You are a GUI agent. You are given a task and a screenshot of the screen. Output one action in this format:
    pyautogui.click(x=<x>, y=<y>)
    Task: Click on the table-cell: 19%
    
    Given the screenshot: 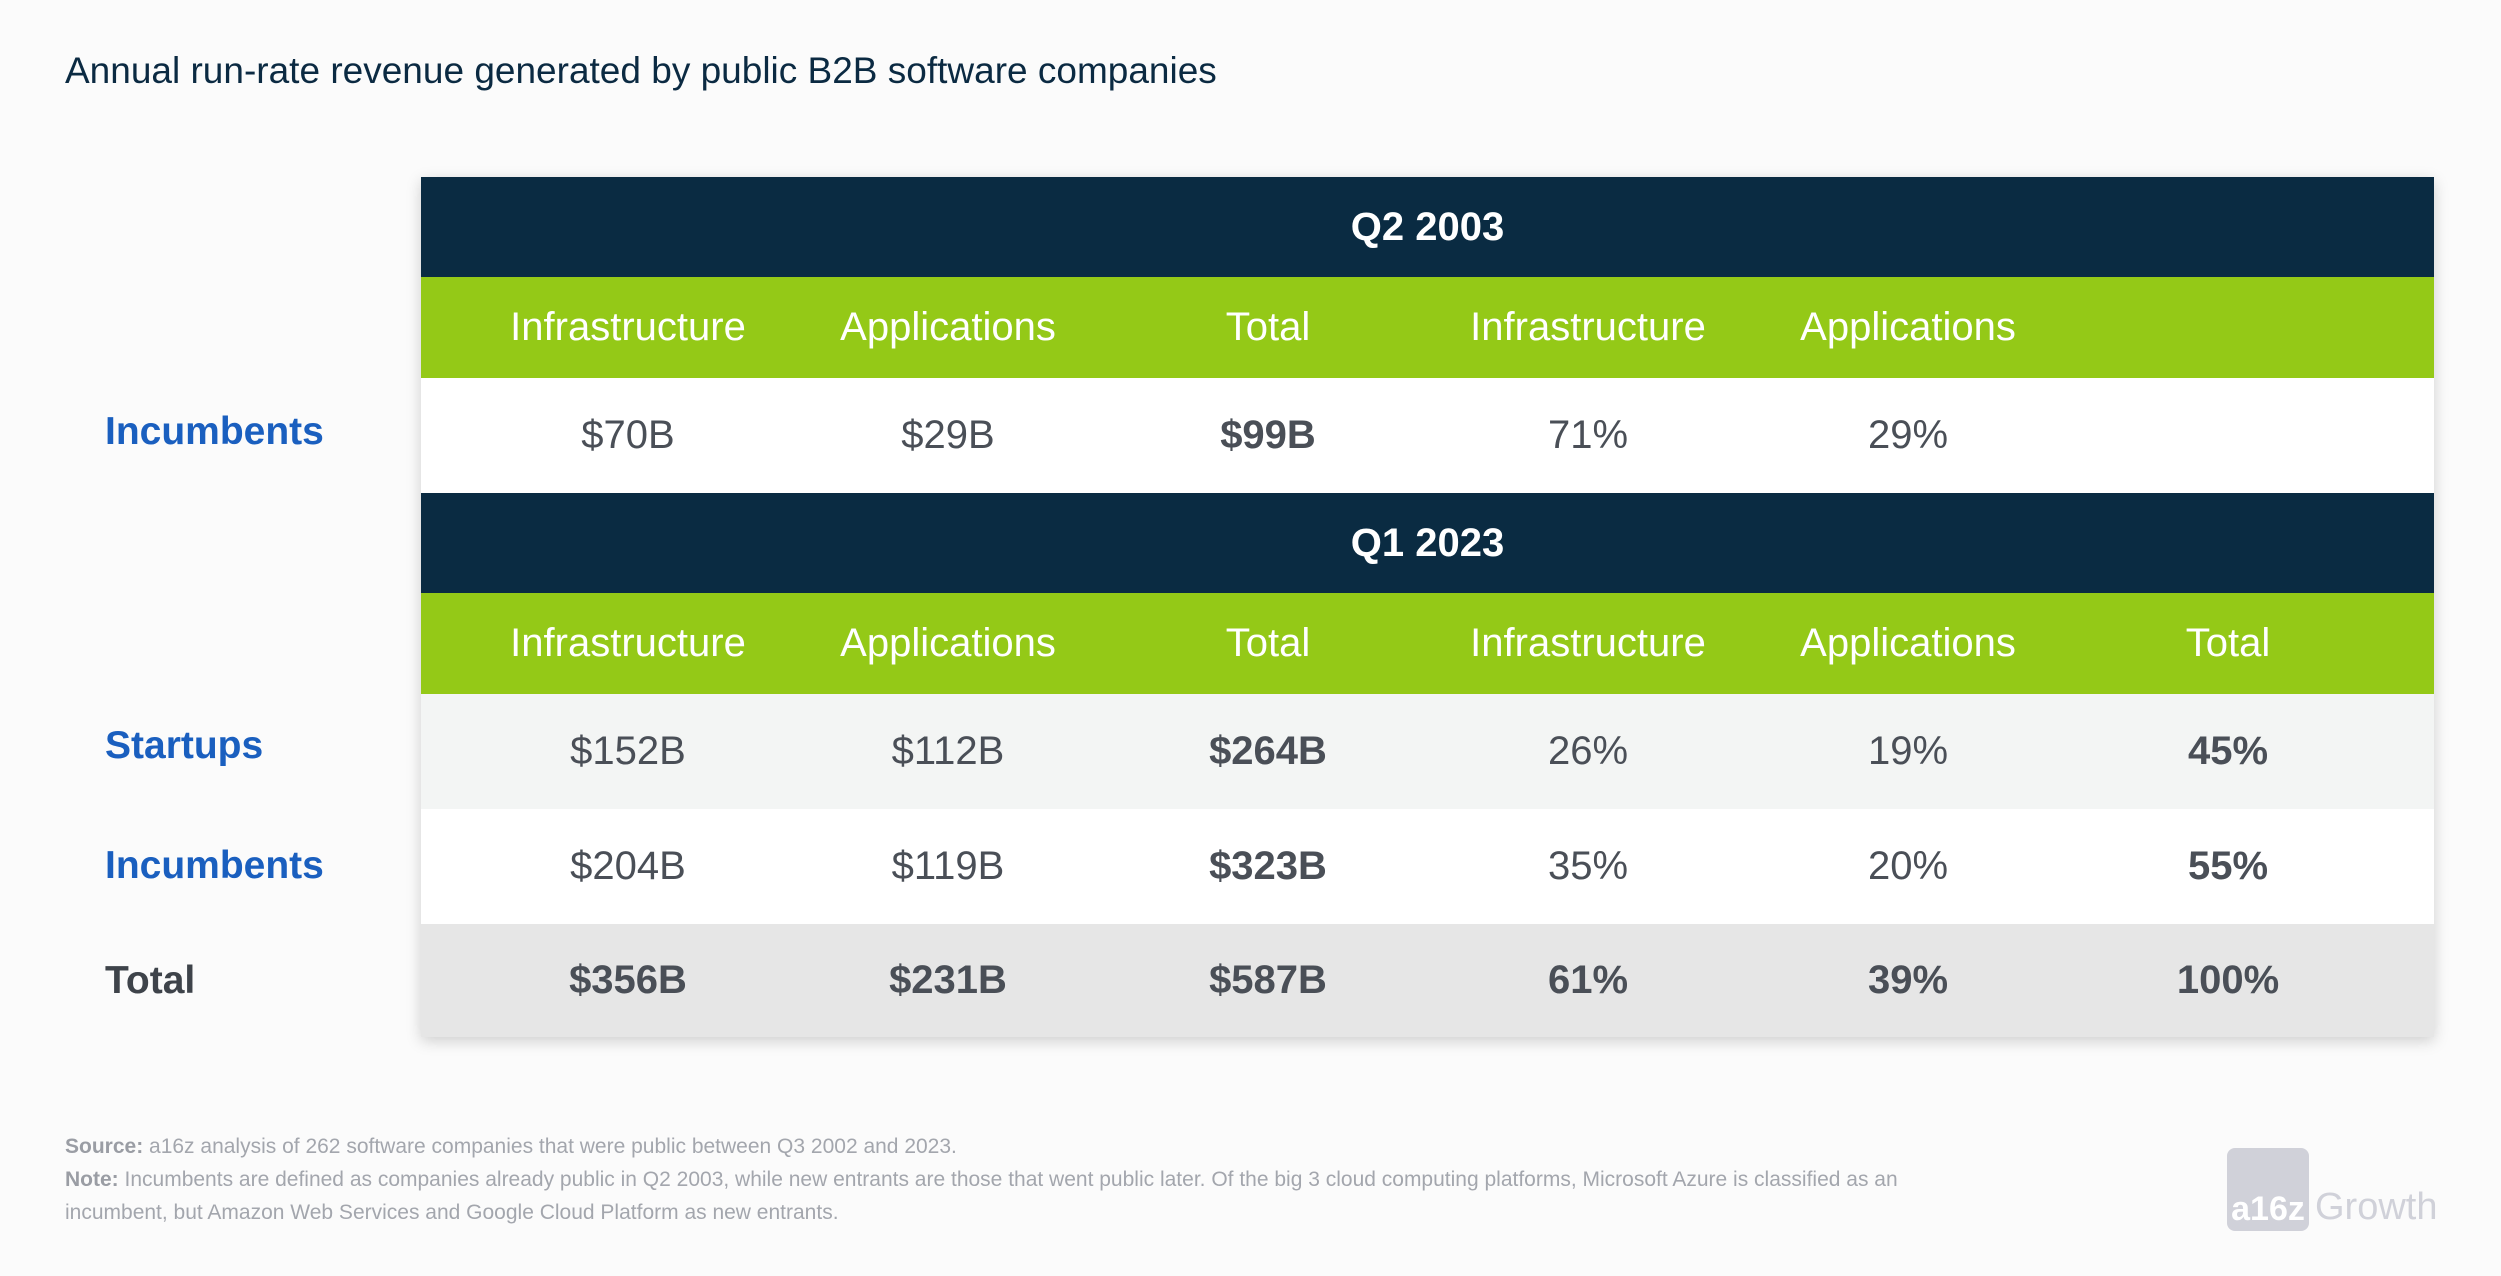 What is the action you would take?
    pyautogui.click(x=1908, y=751)
    